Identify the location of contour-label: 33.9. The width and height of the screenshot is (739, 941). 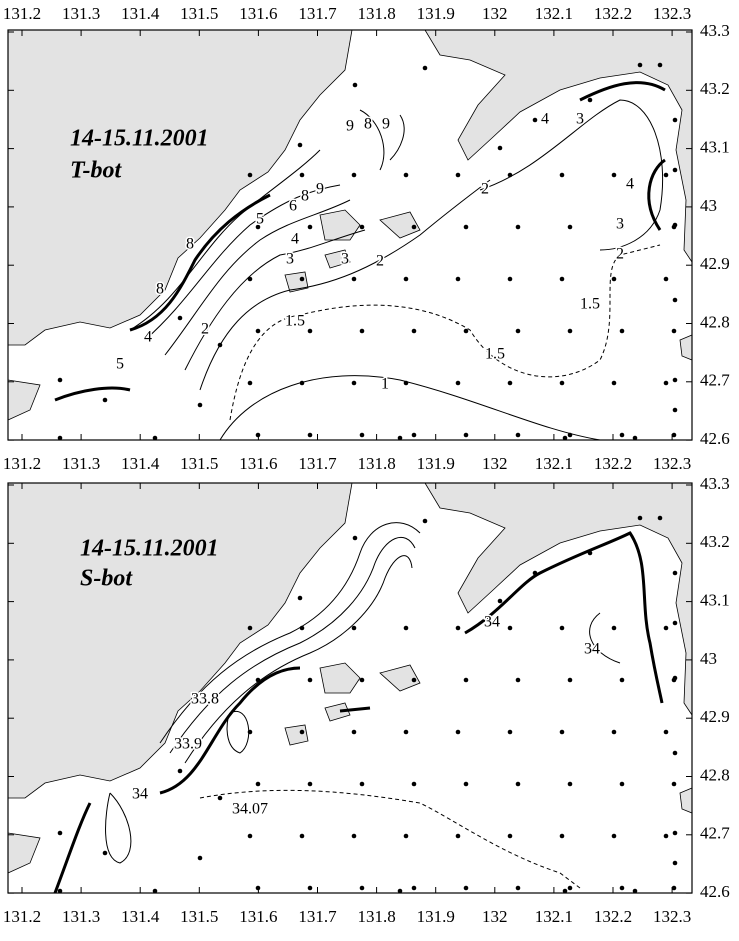
(188, 744).